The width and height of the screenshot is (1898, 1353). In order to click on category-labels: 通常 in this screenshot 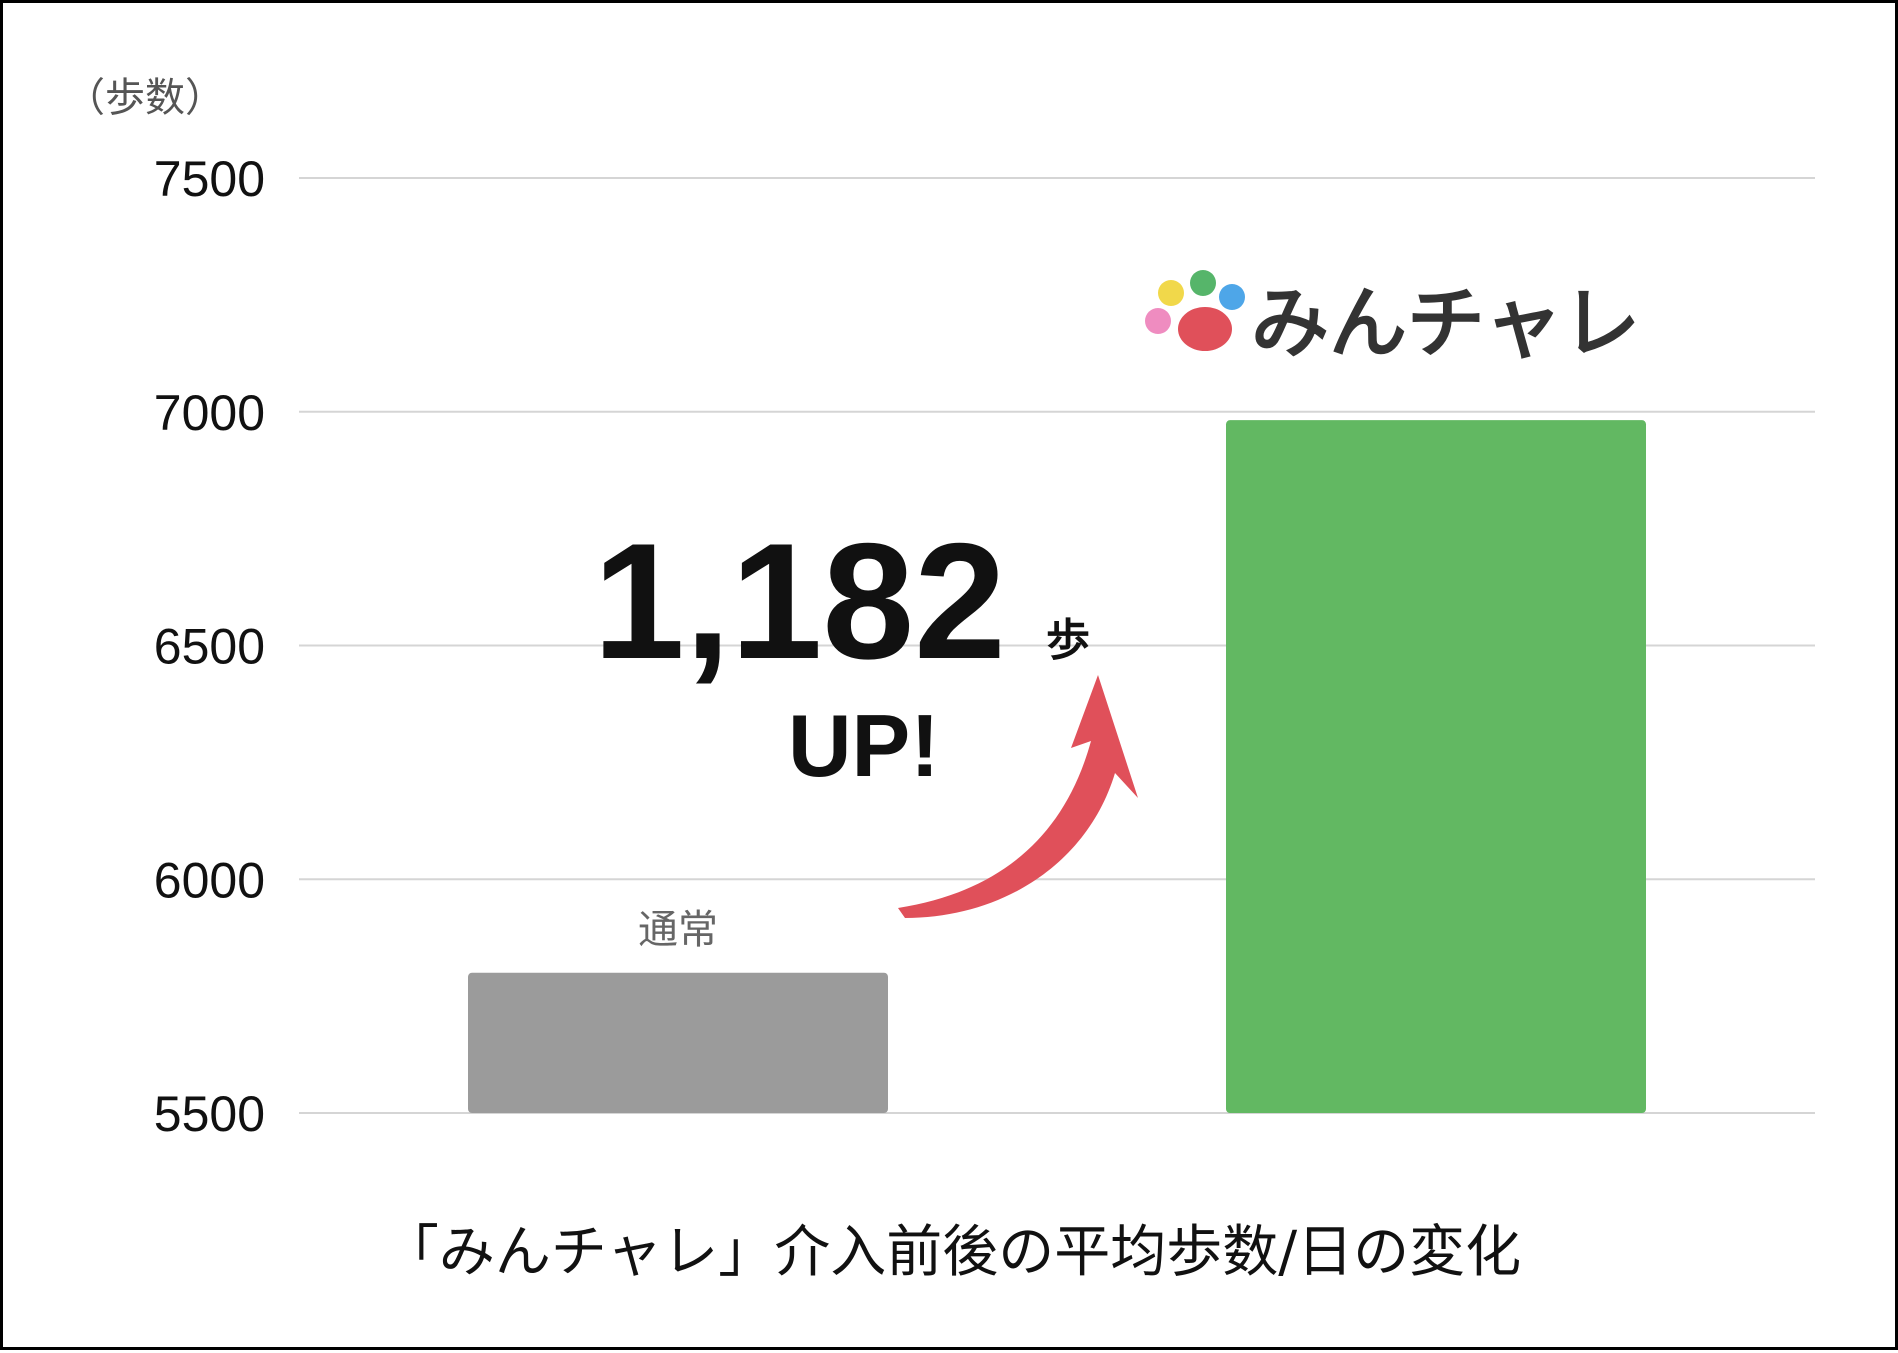, I will do `click(678, 930)`.